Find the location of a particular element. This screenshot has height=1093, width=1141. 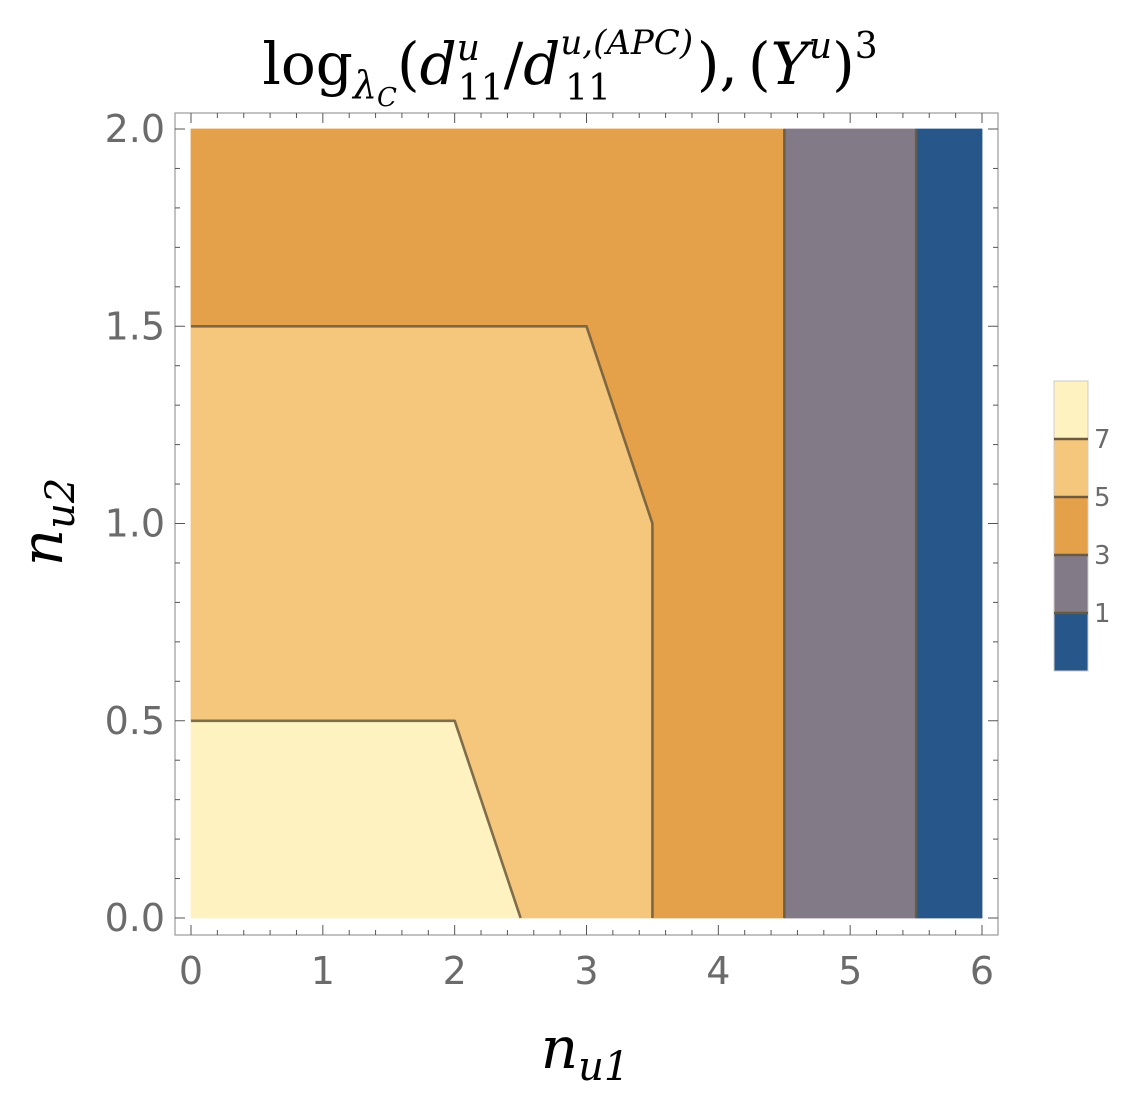

title-log-sub: λ is located at coordinates (364, 85).